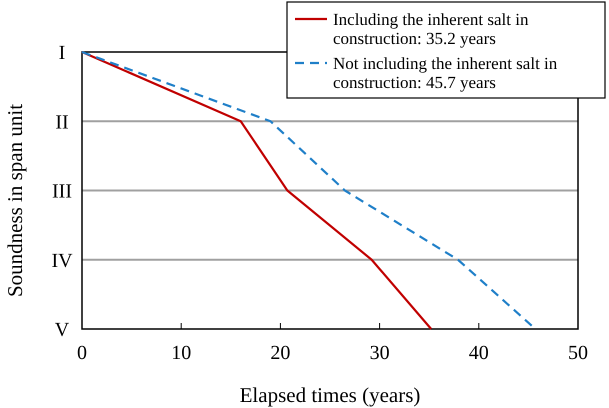  What do you see at coordinates (181, 353) in the screenshot?
I see `x-tick-label: 10` at bounding box center [181, 353].